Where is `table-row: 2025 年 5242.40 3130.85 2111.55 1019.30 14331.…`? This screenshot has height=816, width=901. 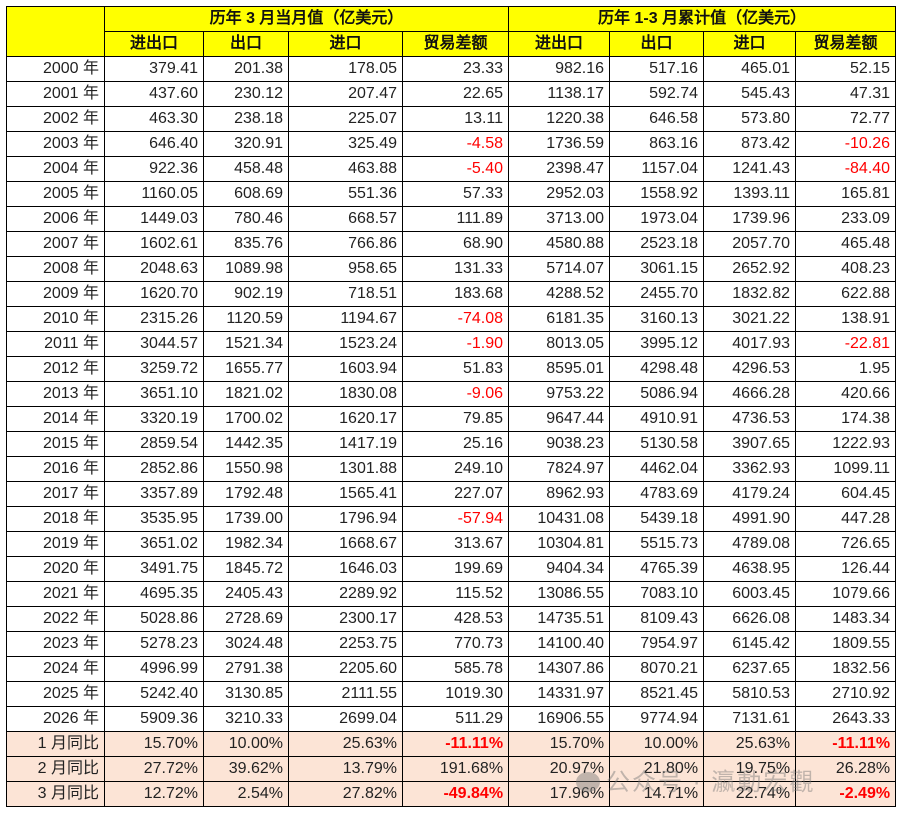 table-row: 2025 年 5242.40 3130.85 2111.55 1019.30 14331.… is located at coordinates (451, 694).